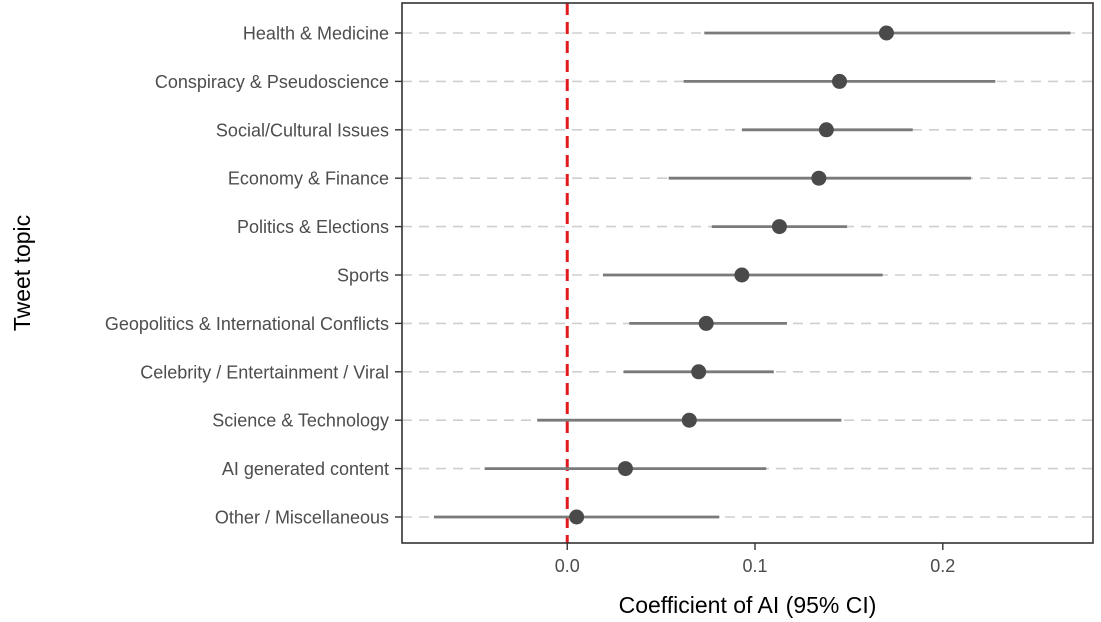 Image resolution: width=1101 pixels, height=622 pixels. I want to click on y-tick-label: Sports, so click(363, 276).